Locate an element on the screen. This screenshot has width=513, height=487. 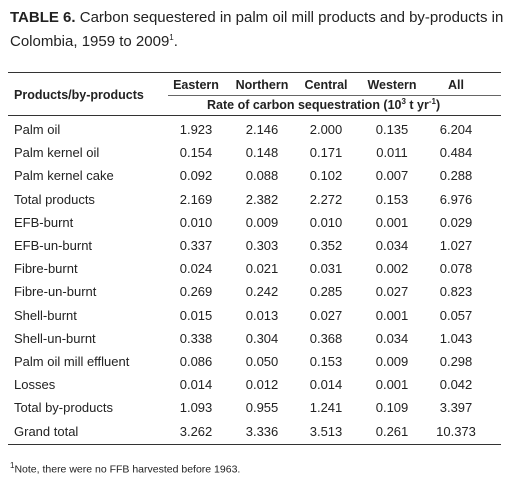
row-label: Grand total is located at coordinates (46, 431).